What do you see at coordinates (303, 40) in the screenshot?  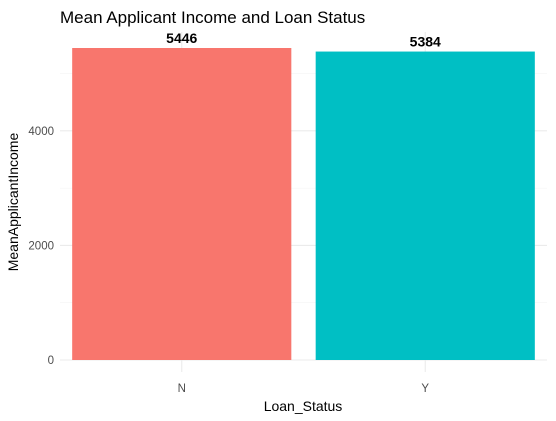 I see `data-labels: 5446 5384` at bounding box center [303, 40].